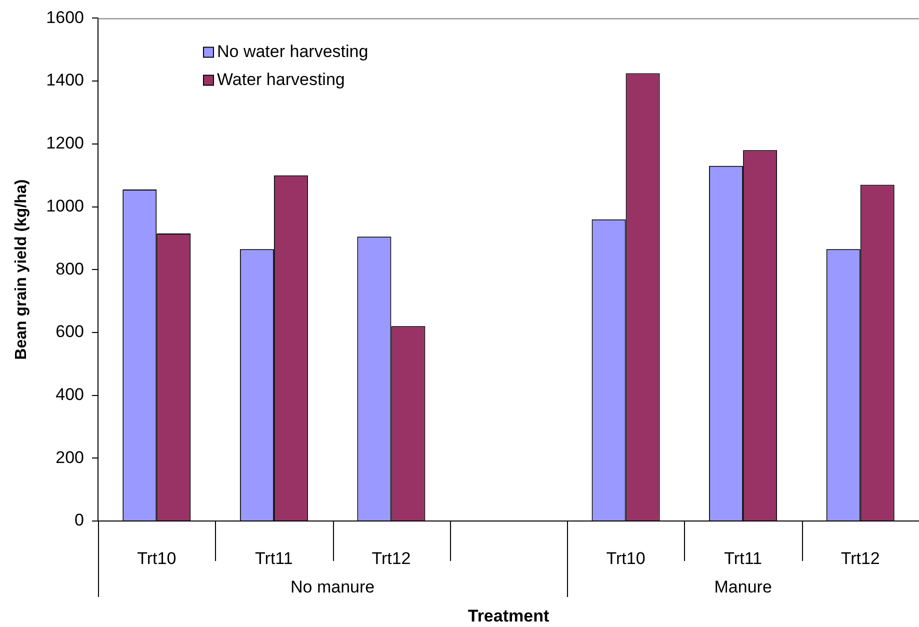 Image resolution: width=919 pixels, height=627 pixels. Describe the element at coordinates (70, 394) in the screenshot. I see `y-tick-label: 400` at that location.